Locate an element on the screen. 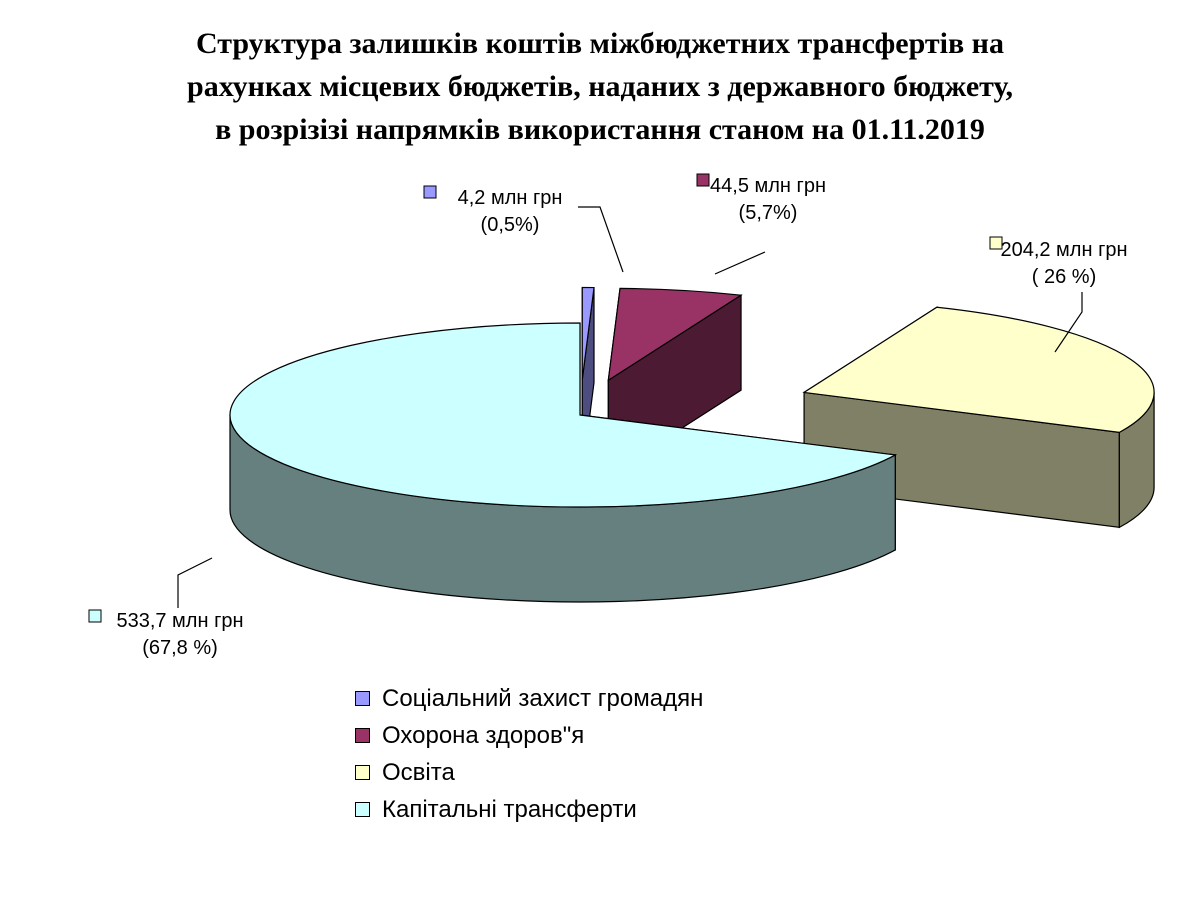  pie-slice-top-health is located at coordinates (675, 334).